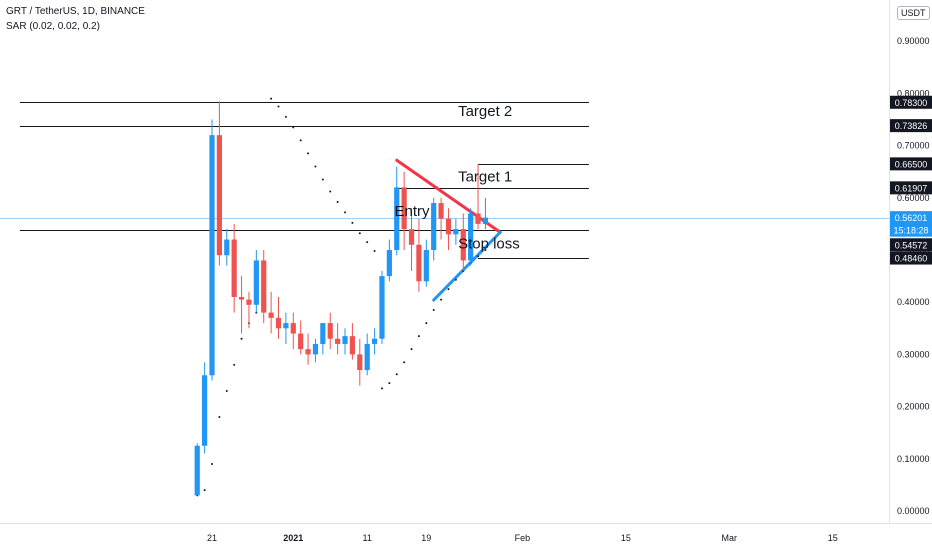 This screenshot has height=550, width=932. I want to click on currency-button: USDT, so click(913, 13).